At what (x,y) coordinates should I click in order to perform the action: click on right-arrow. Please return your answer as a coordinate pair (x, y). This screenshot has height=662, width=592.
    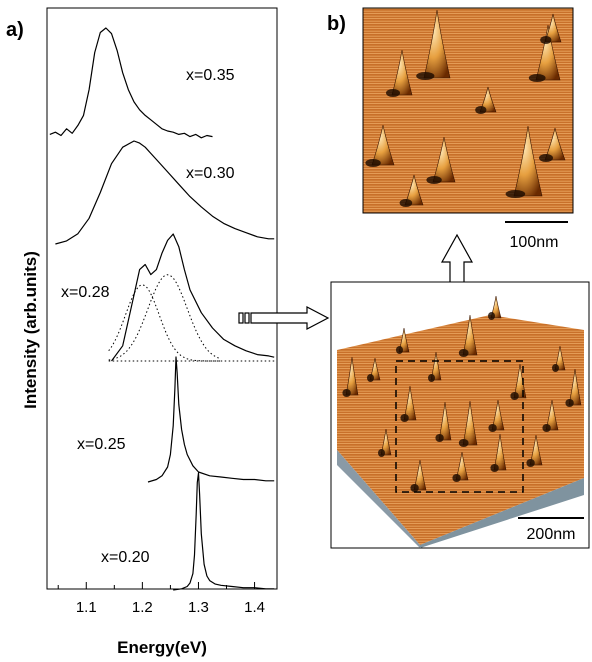
    Looking at the image, I should click on (284, 318).